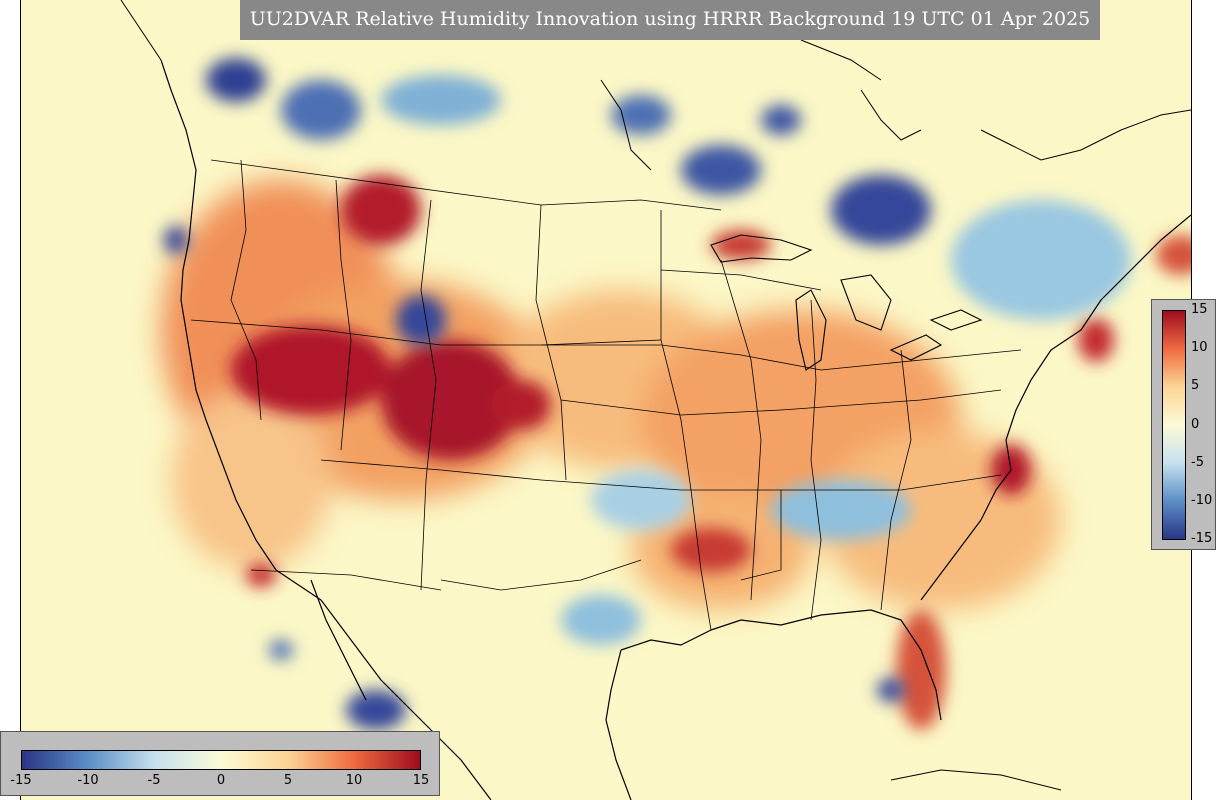 The height and width of the screenshot is (800, 1216). Describe the element at coordinates (1174, 425) in the screenshot. I see `colorbar-vertical-gradient` at that location.